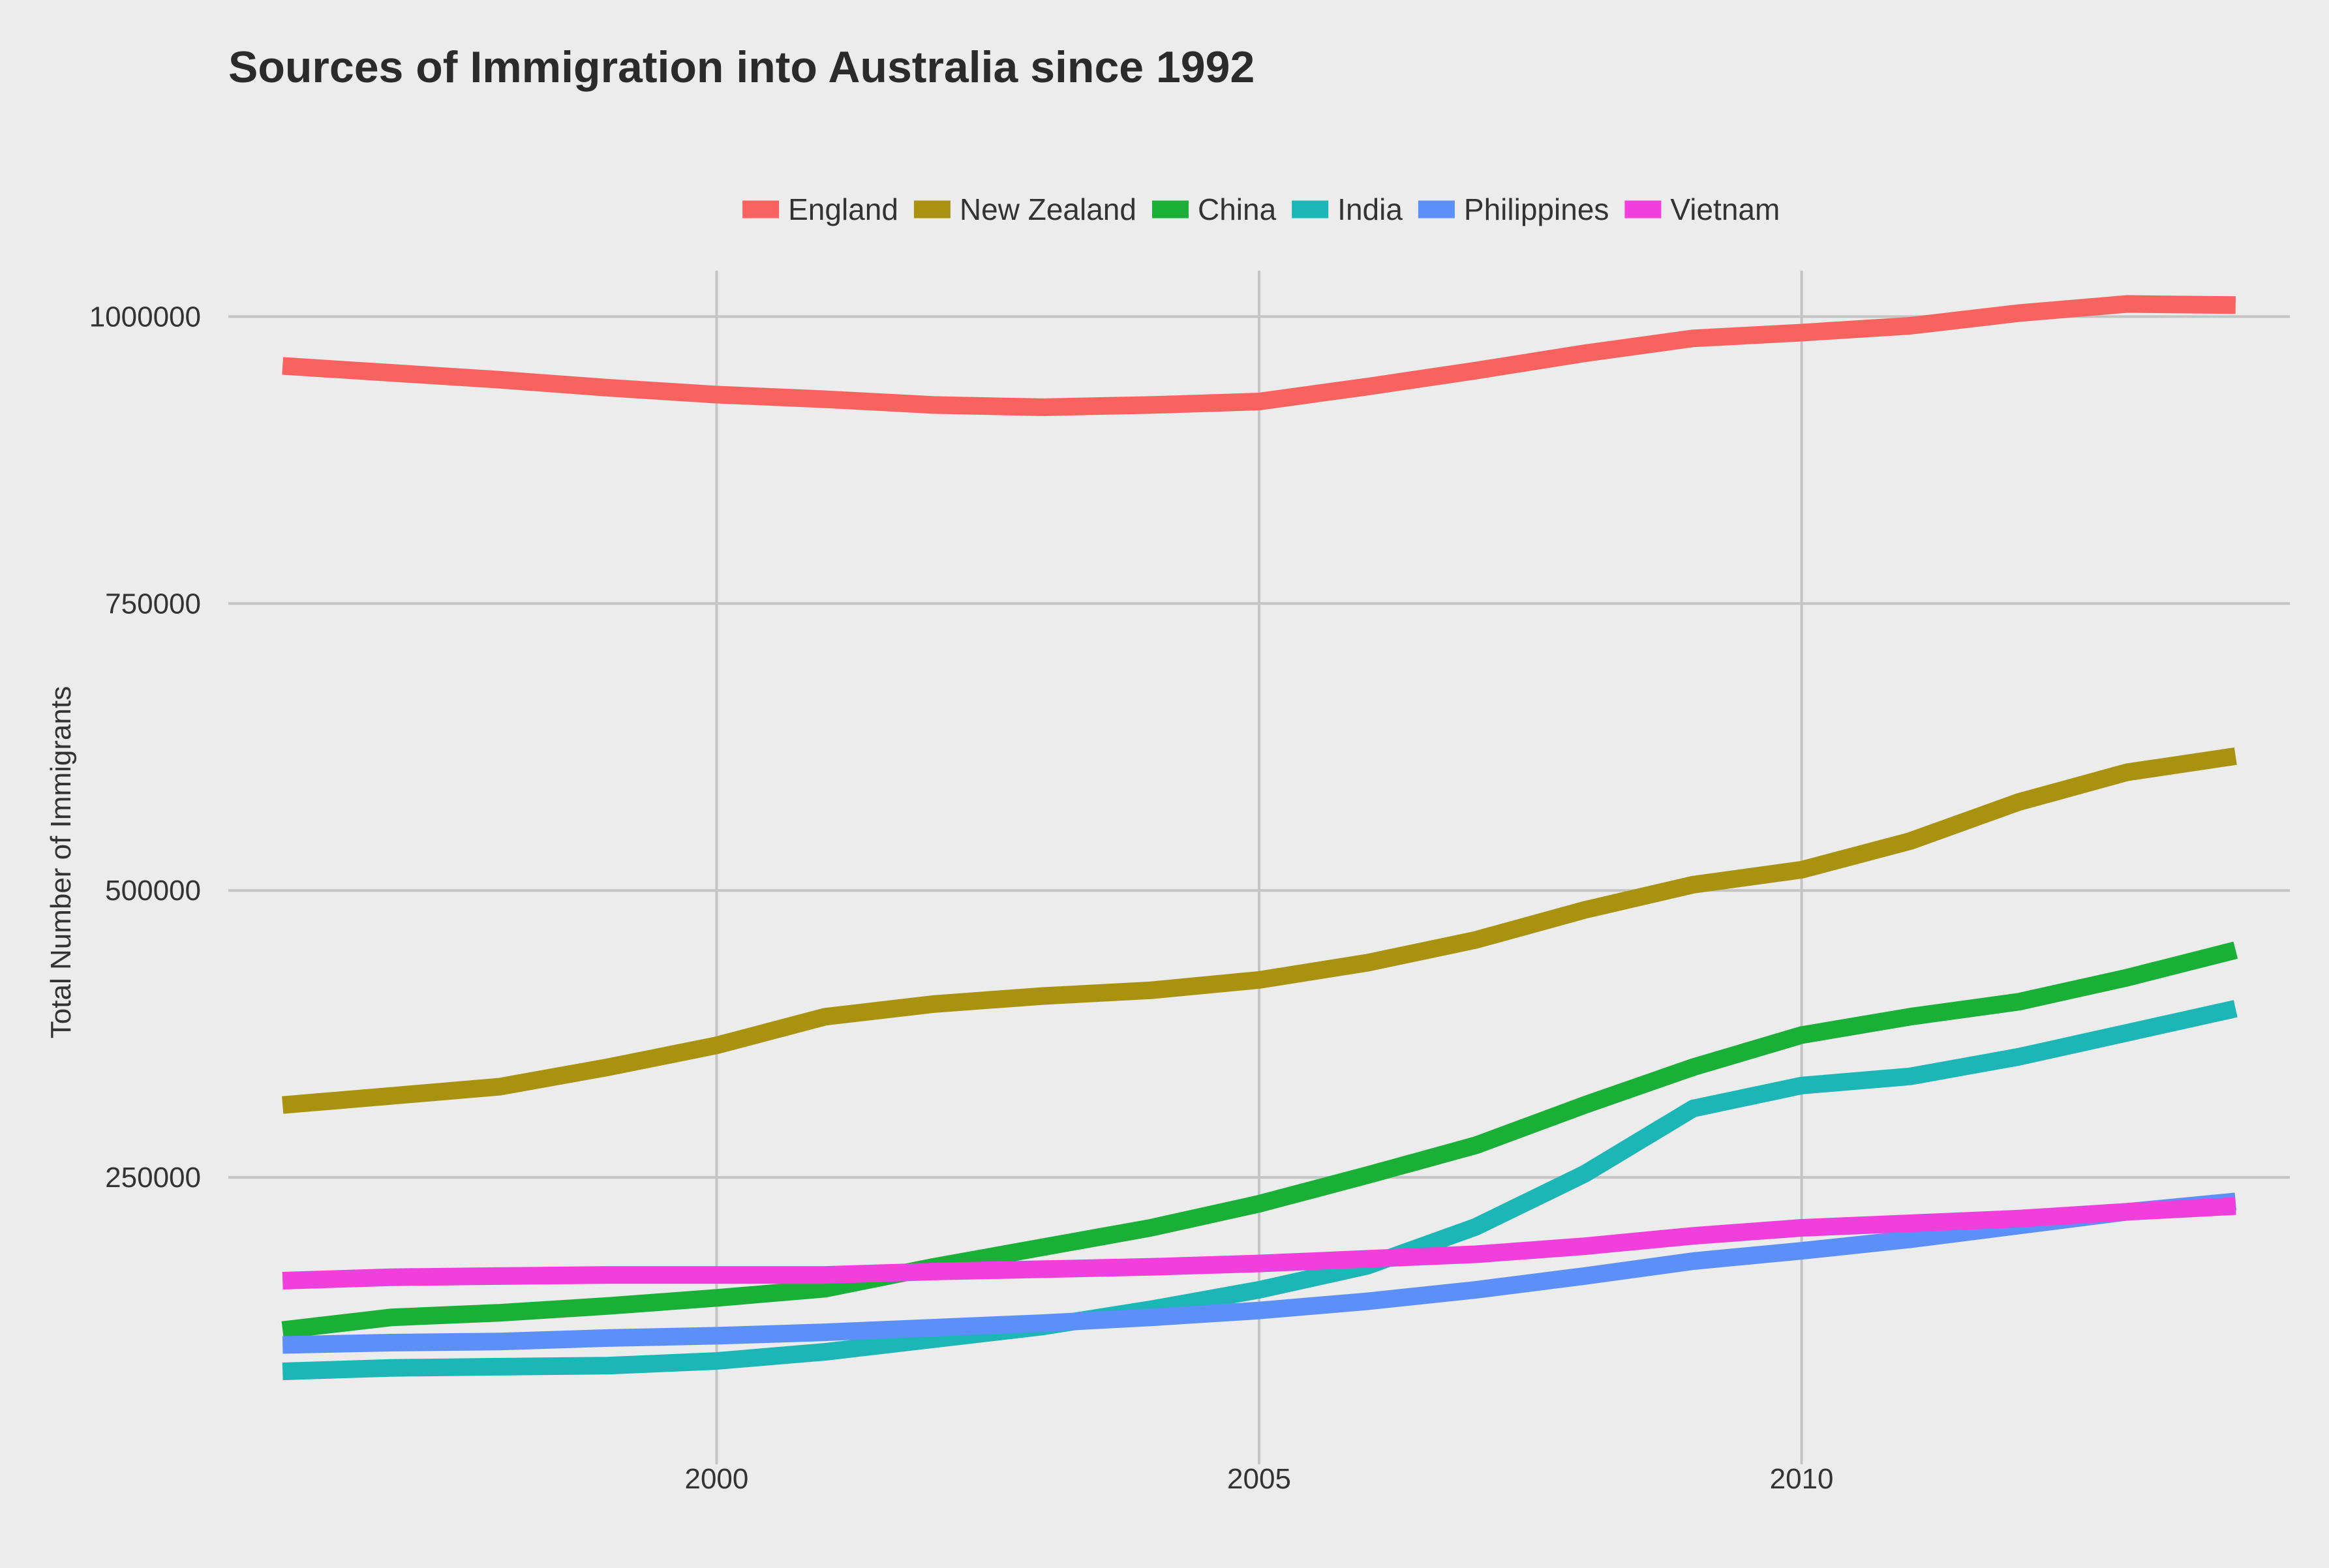  I want to click on series-line-england, so click(1259, 355).